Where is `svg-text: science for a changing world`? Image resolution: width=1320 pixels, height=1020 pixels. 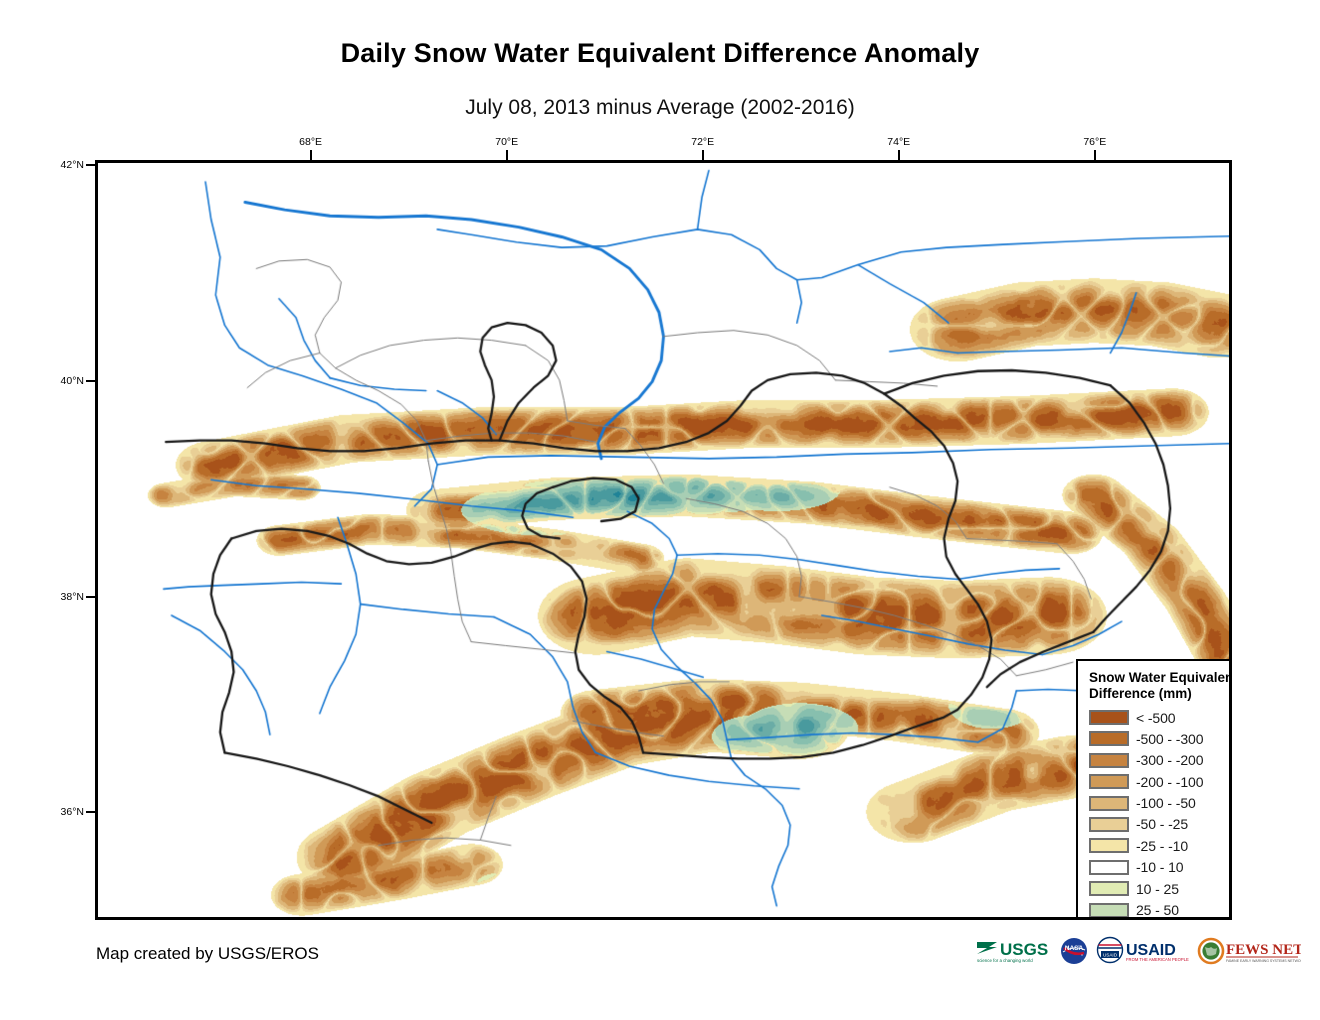
svg-text: science for a changing world is located at coordinates (1005, 960).